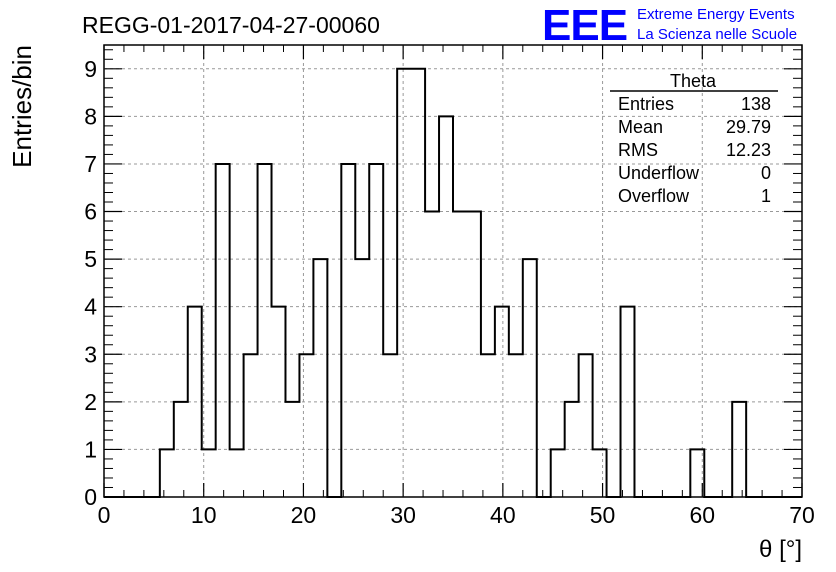  Describe the element at coordinates (104, 515) in the screenshot. I see `x-tick-label: 0` at that location.